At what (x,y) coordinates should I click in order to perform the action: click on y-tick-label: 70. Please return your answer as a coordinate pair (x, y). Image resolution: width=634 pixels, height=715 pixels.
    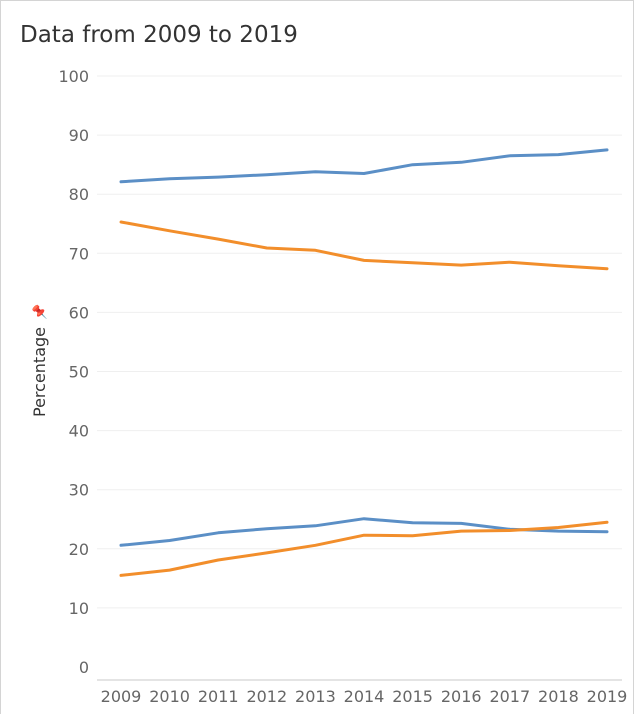
    Looking at the image, I should click on (79, 253).